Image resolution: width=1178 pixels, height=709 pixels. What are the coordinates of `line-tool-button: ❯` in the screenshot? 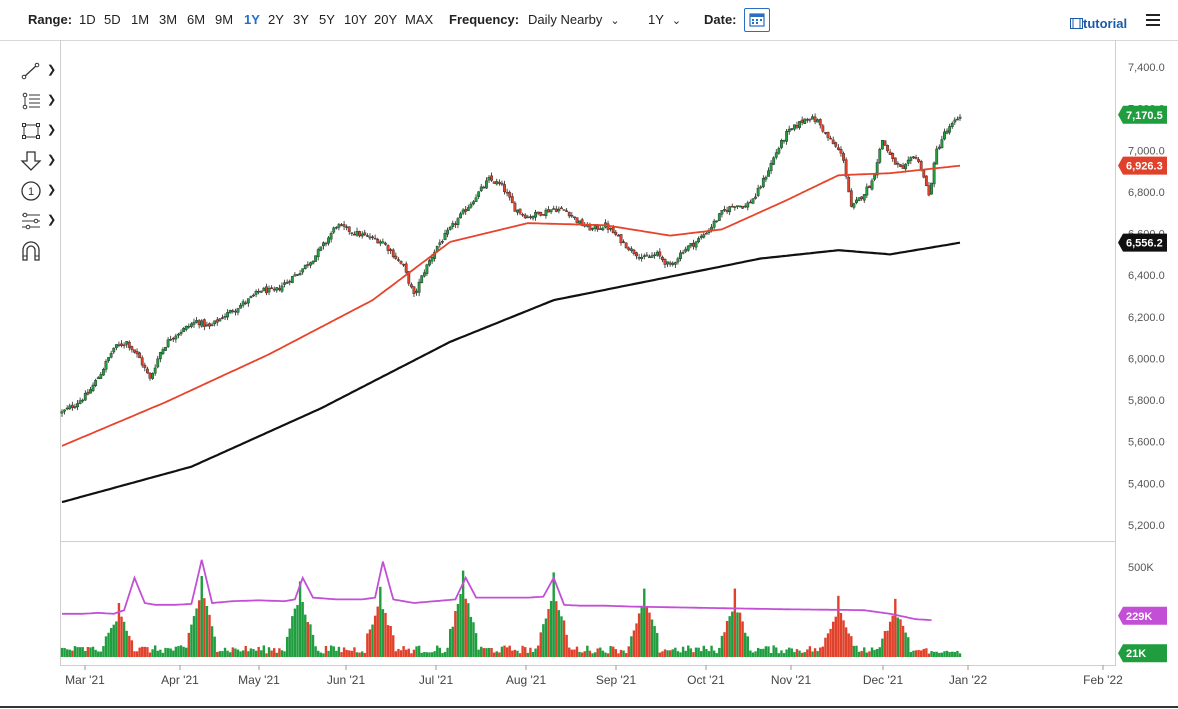 It's located at (40, 71).